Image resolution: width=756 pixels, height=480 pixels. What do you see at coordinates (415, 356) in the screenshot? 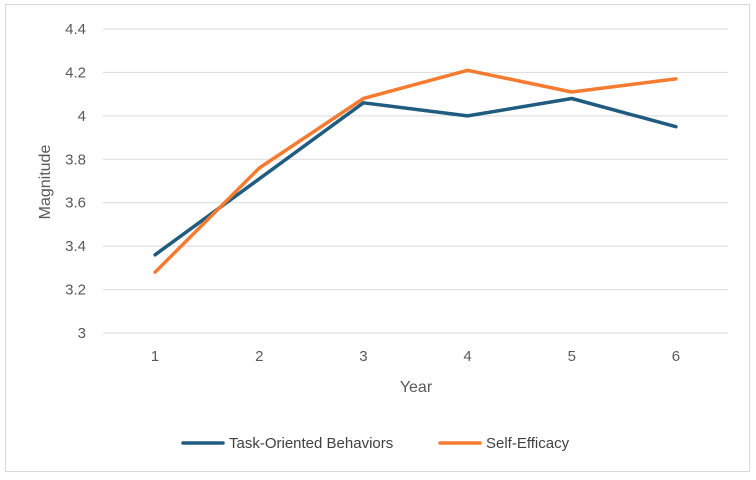
I see `x-axis-ticks: 1 2 3 4 5 6` at bounding box center [415, 356].